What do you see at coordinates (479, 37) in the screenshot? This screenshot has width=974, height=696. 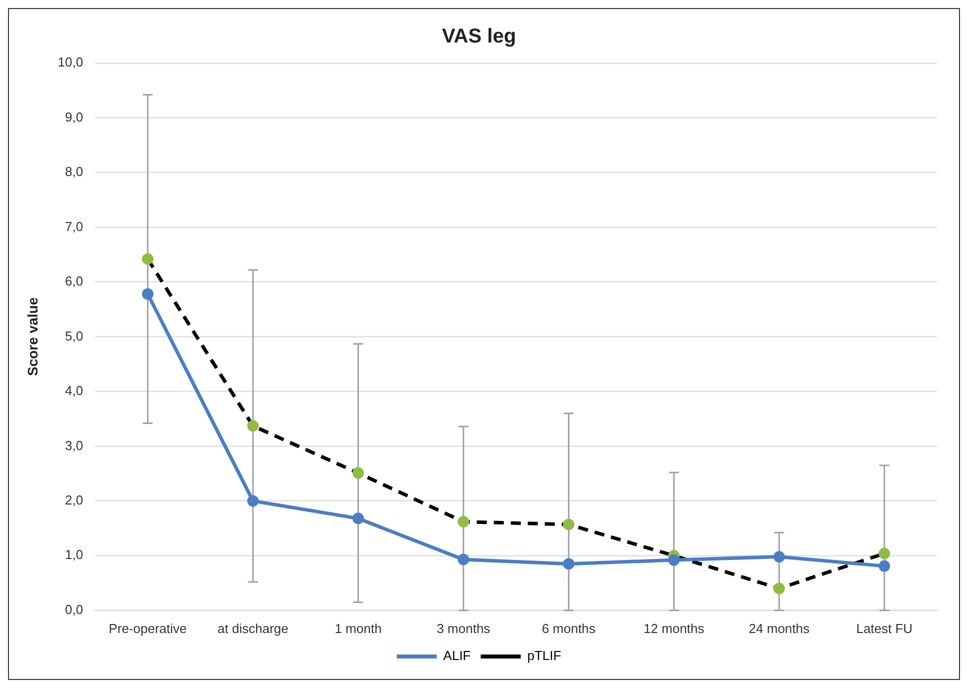 I see `chart-title: VAS leg` at bounding box center [479, 37].